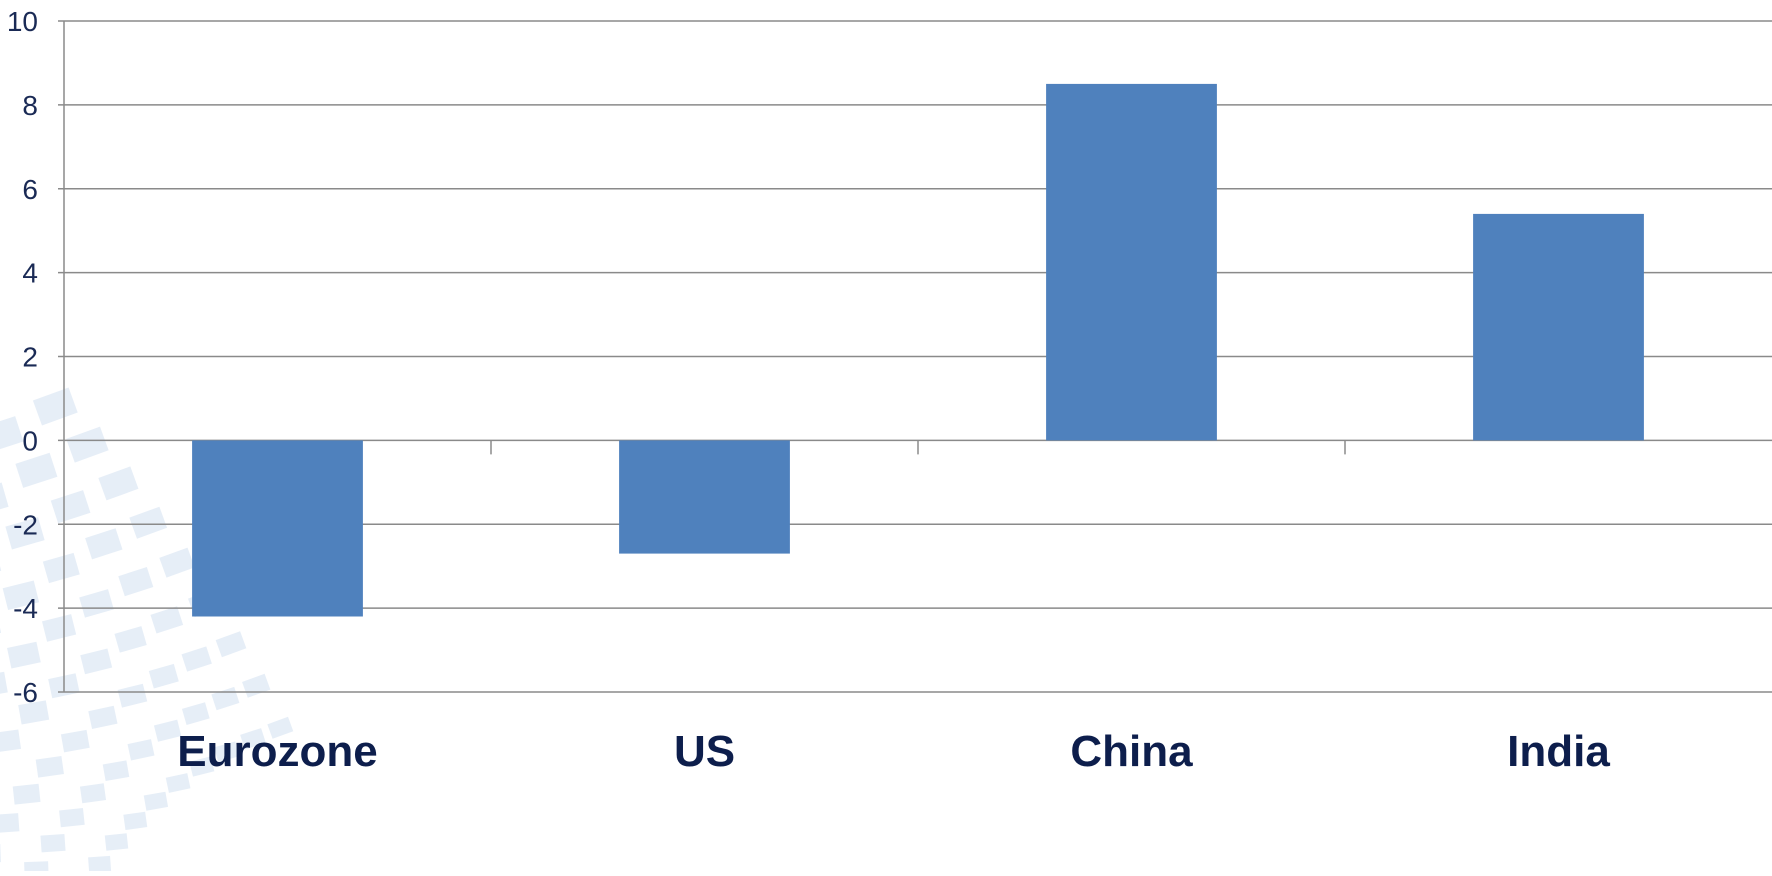  I want to click on y-tick-label: 8, so click(30, 105).